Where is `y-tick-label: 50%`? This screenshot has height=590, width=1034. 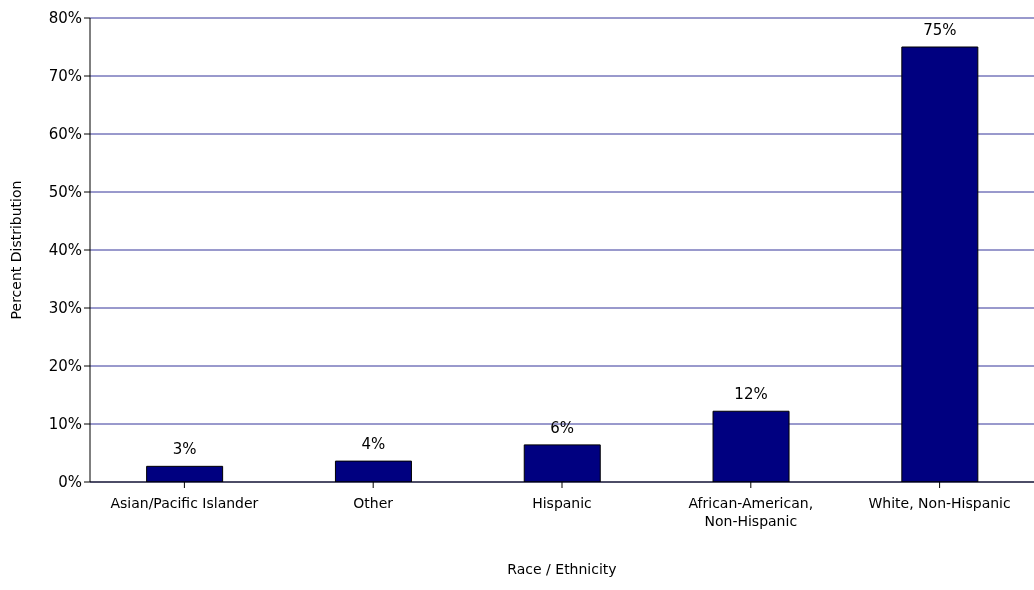 y-tick-label: 50% is located at coordinates (65, 192).